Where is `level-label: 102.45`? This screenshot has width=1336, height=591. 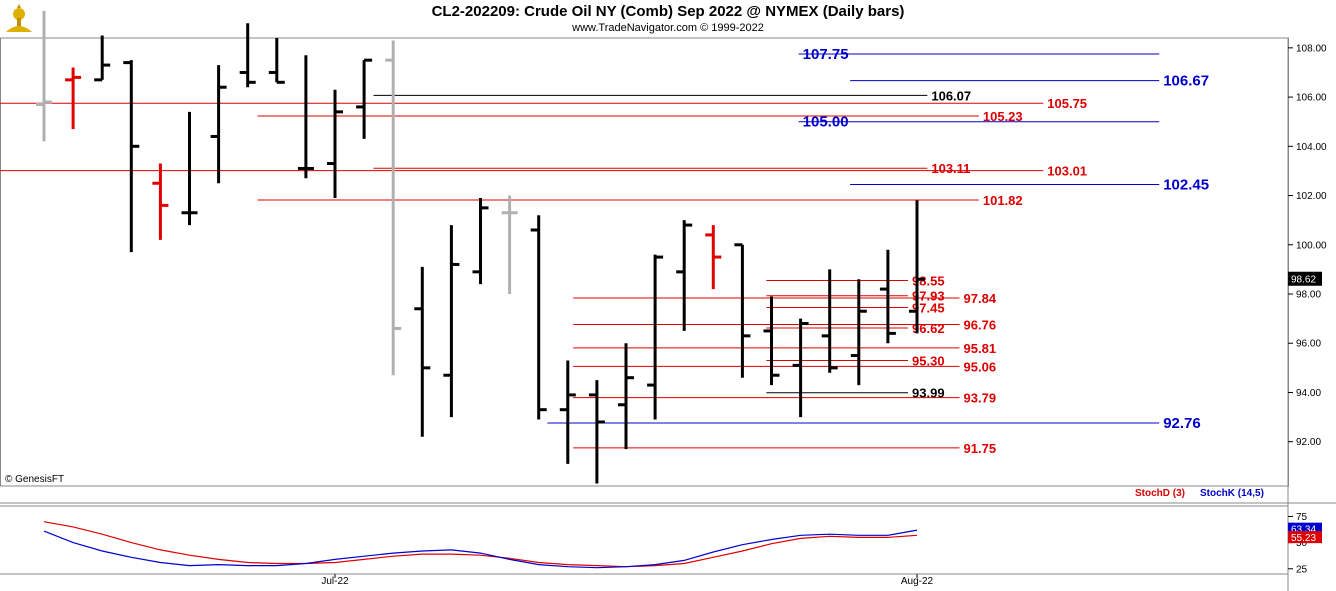
level-label: 102.45 is located at coordinates (1186, 184).